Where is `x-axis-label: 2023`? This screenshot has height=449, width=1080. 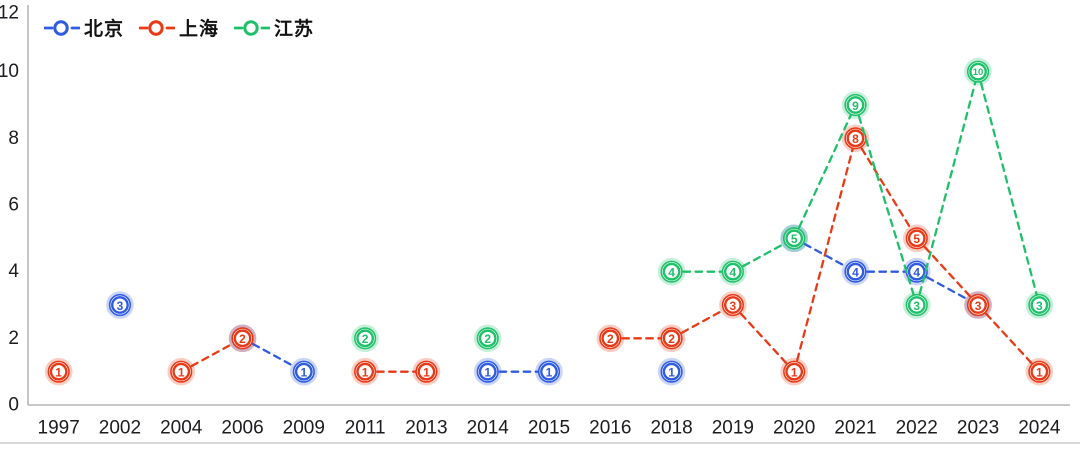 x-axis-label: 2023 is located at coordinates (978, 428).